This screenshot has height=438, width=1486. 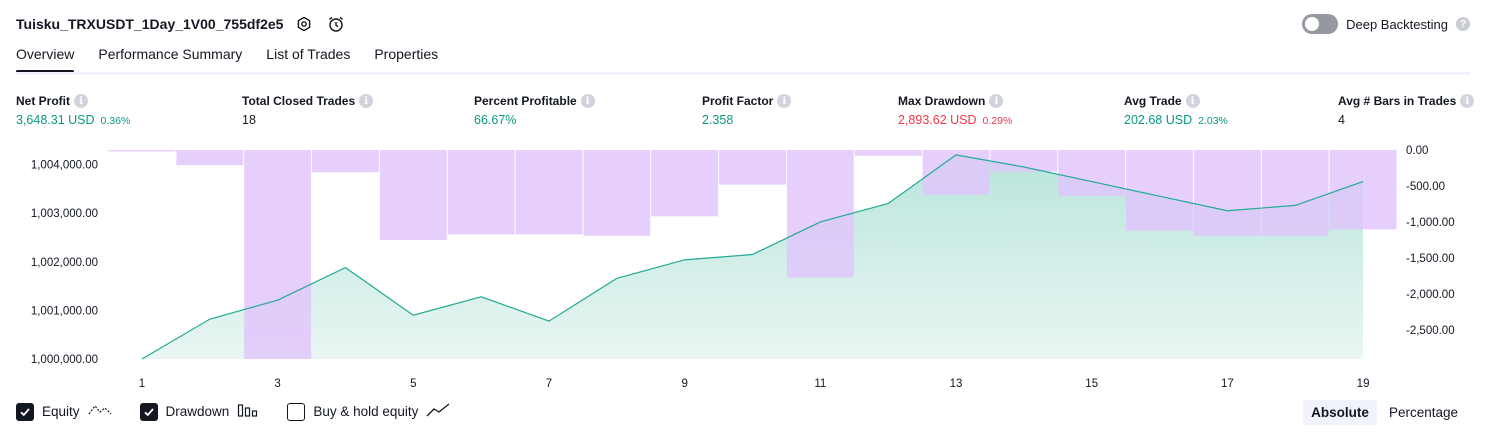 What do you see at coordinates (549, 384) in the screenshot?
I see `x-axis-tick: 7` at bounding box center [549, 384].